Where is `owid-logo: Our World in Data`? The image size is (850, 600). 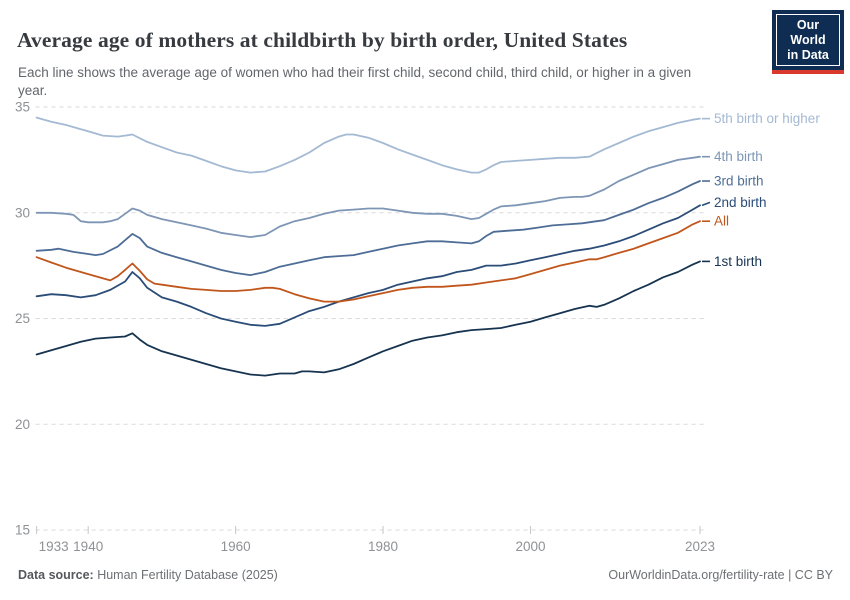
owid-logo: Our World in Data is located at coordinates (808, 42).